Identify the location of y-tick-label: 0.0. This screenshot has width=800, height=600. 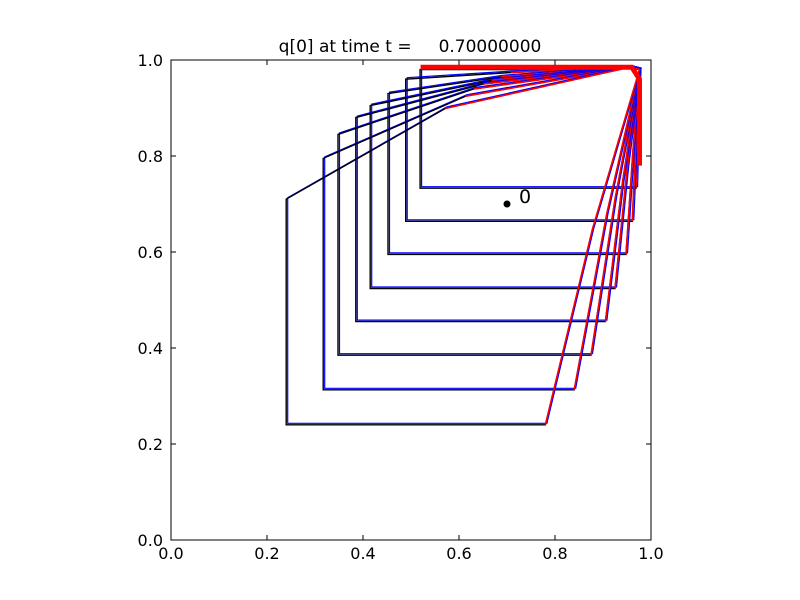
(150, 540).